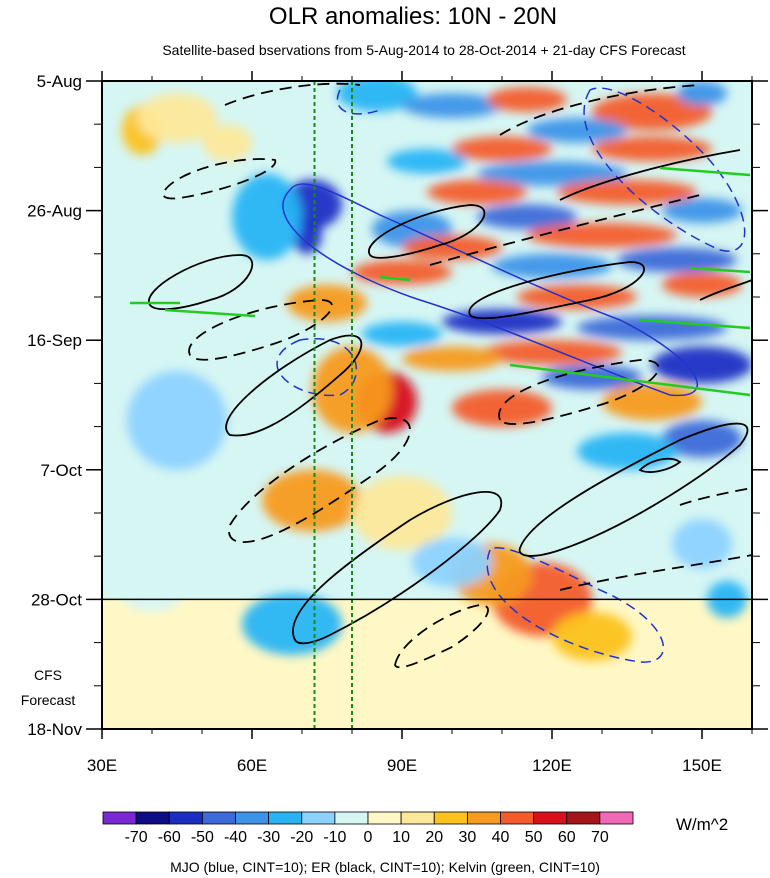  I want to click on forecast-label-line1: CFS, so click(48, 675).